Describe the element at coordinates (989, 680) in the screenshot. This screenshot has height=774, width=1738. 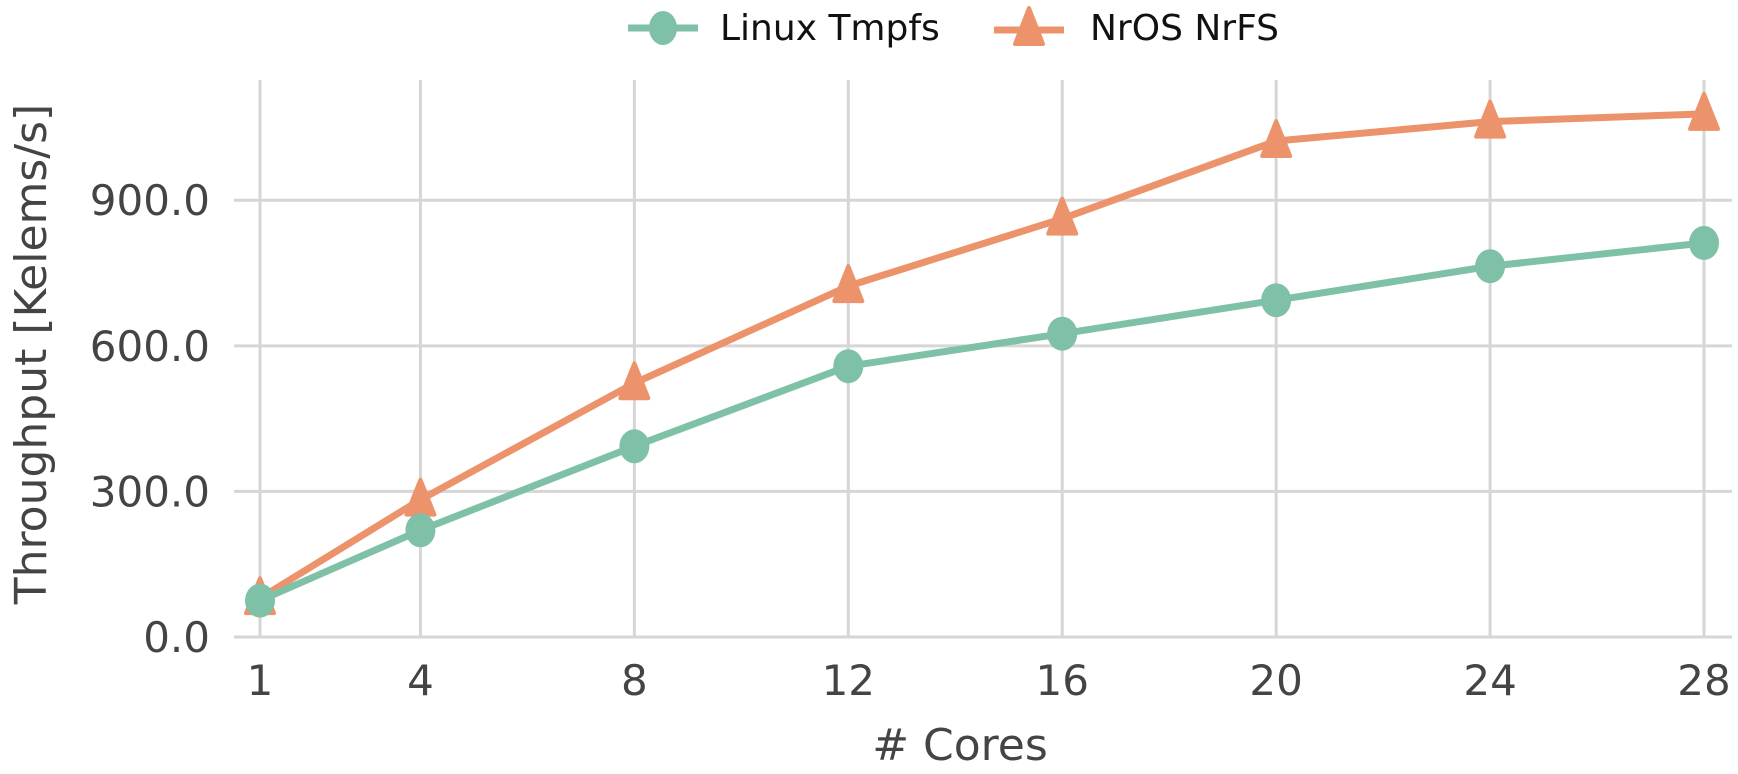
I see `x-axis-ticks: 1 4 8 12 16 20 24 28` at that location.